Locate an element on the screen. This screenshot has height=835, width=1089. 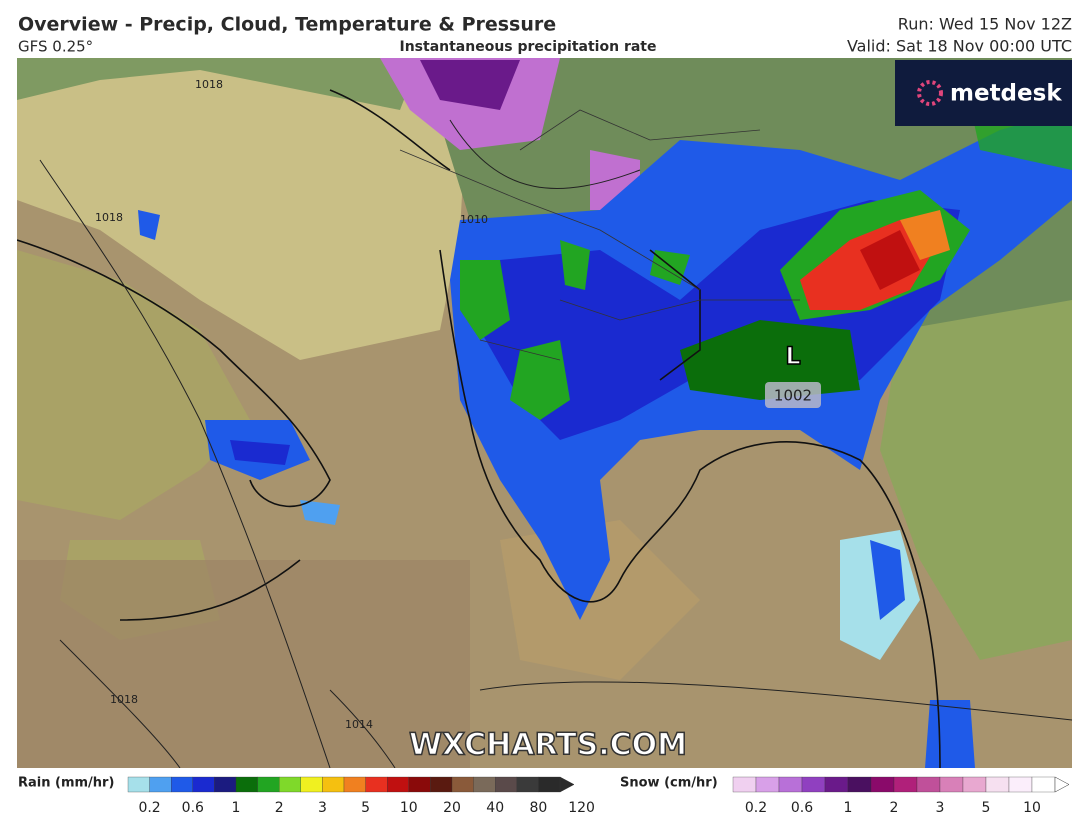
snow-label: Snow (cm/hr) is located at coordinates (669, 783).